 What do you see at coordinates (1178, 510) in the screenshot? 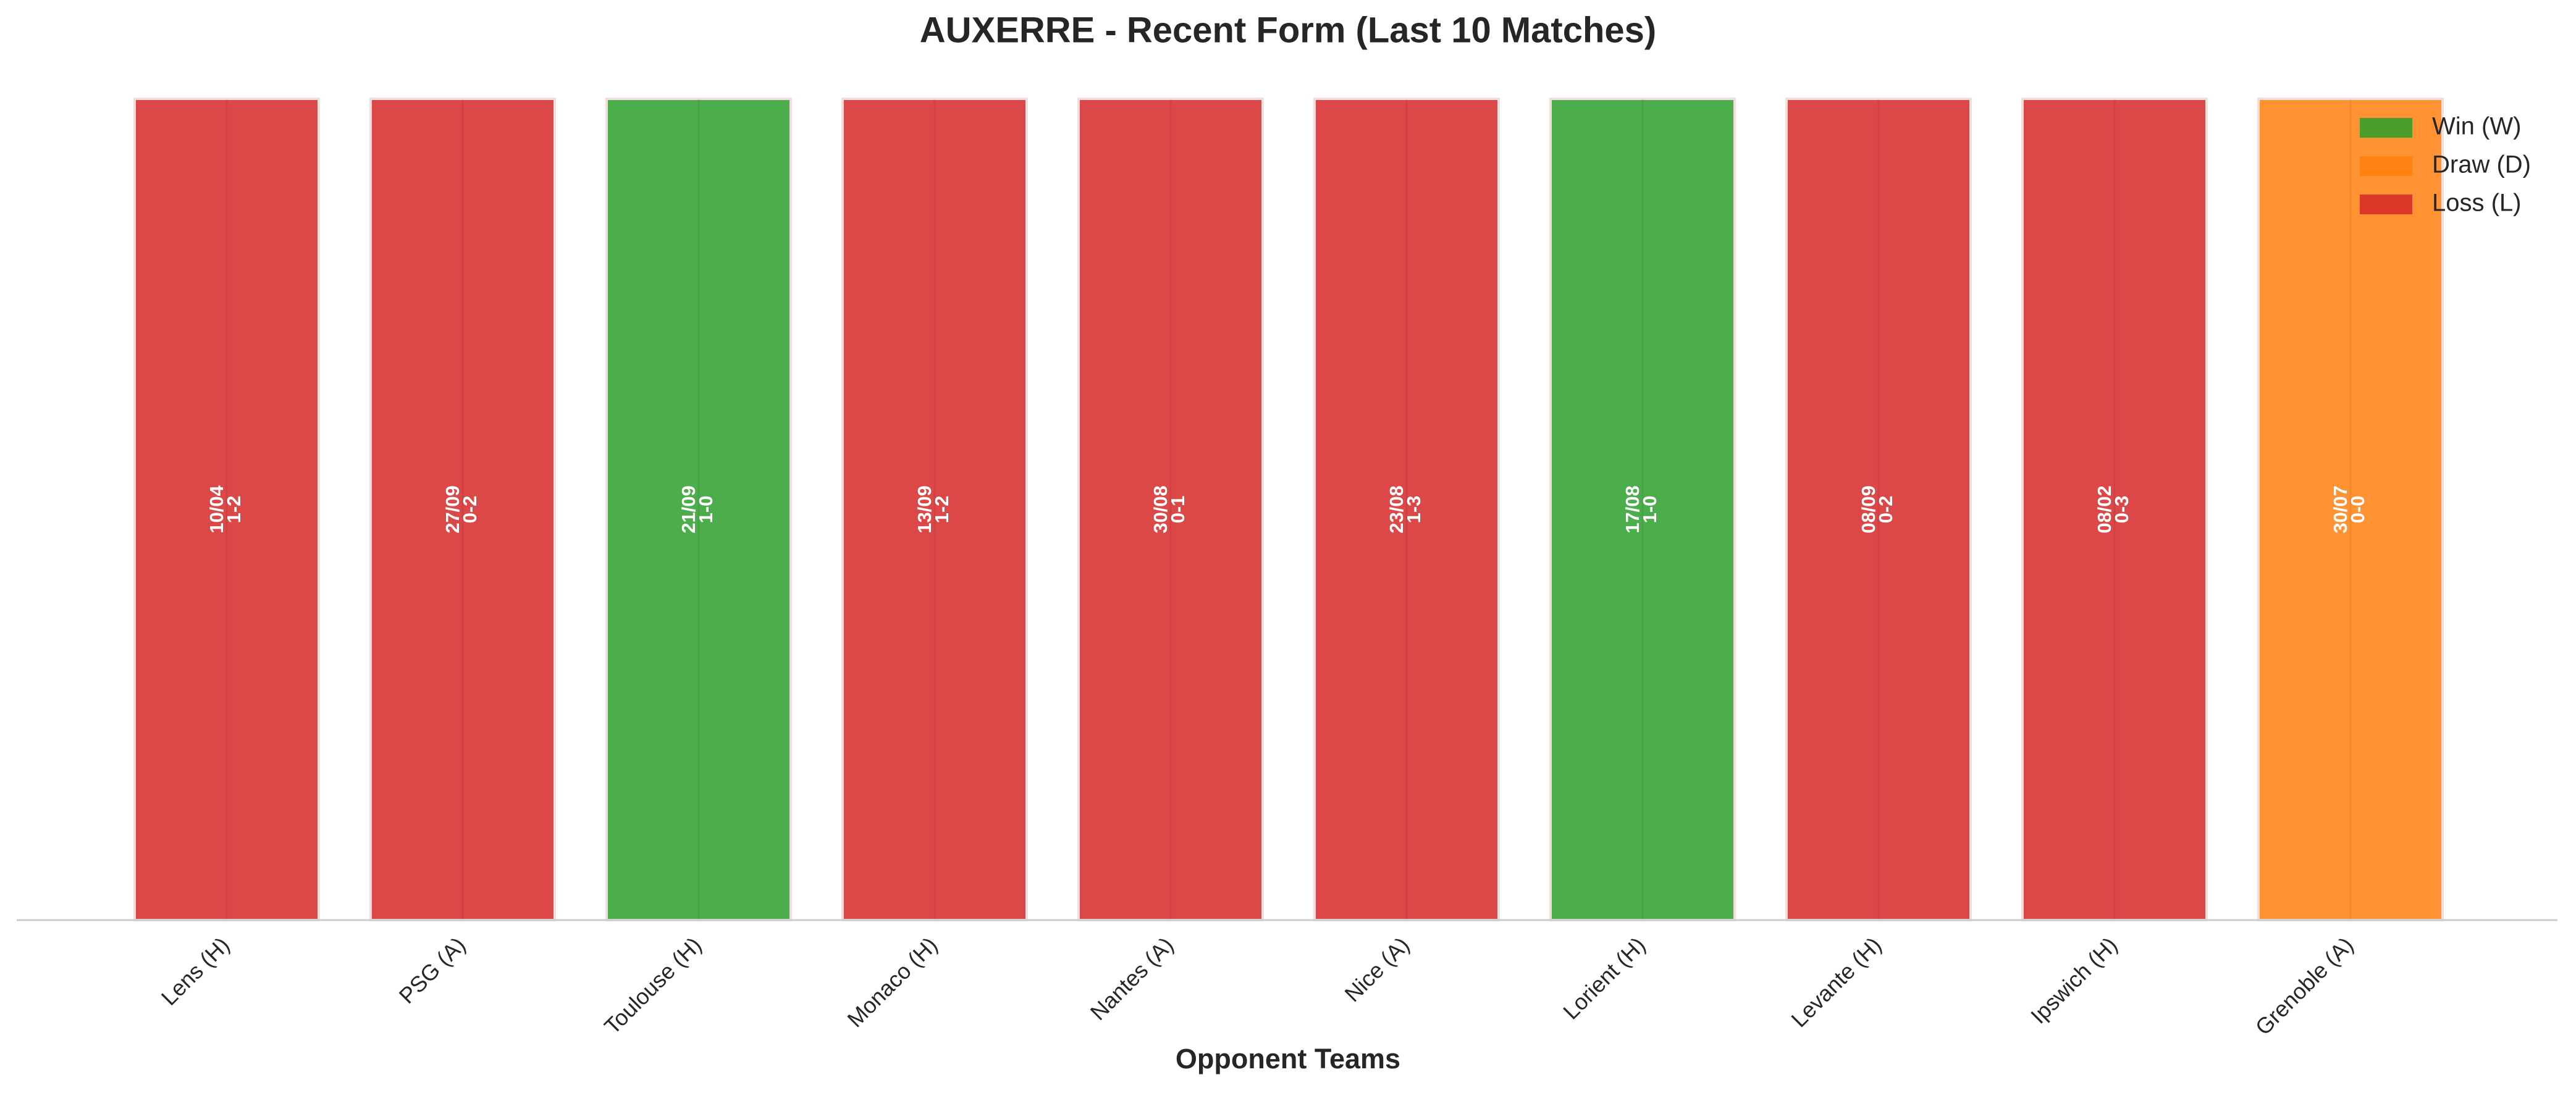
I see `match-score: 0-1` at bounding box center [1178, 510].